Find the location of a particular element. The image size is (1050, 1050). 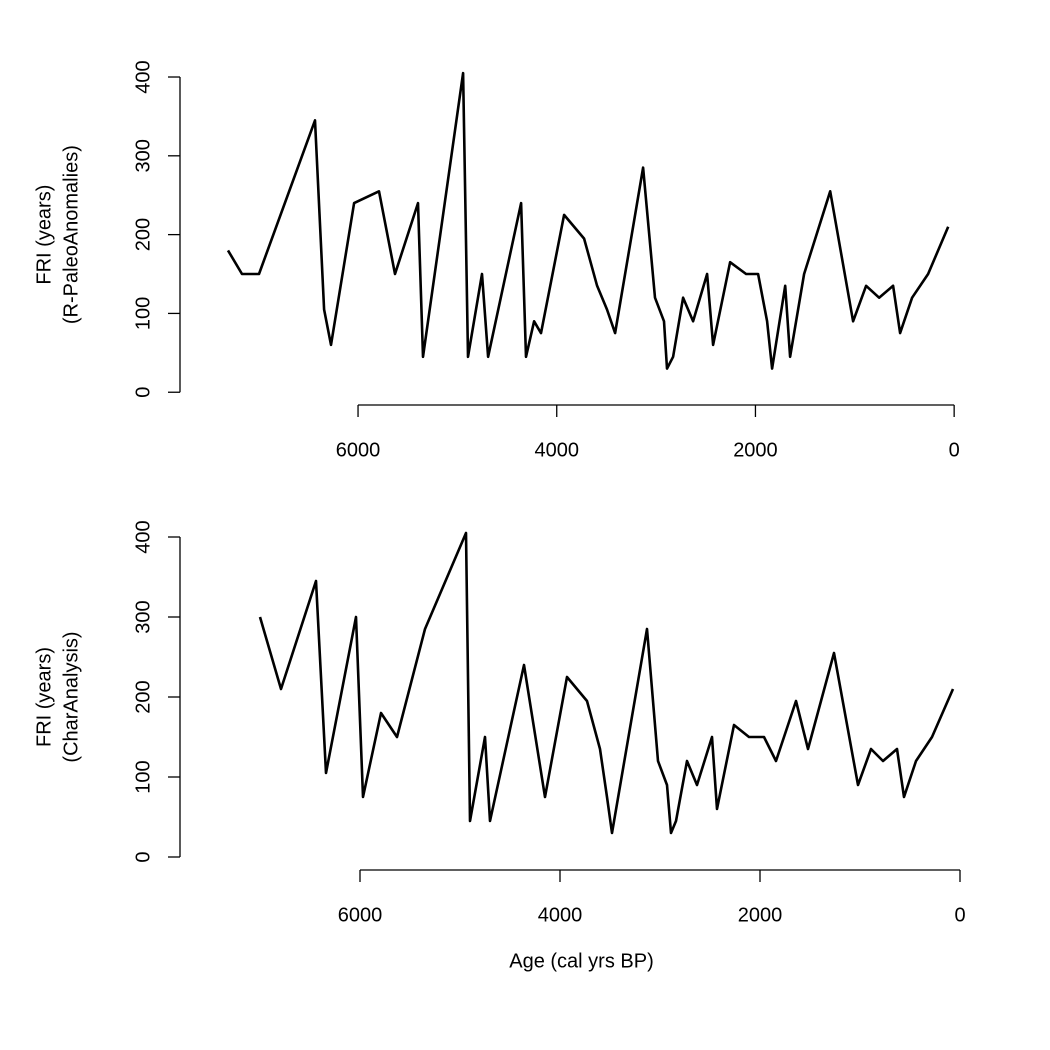

y-axis-label: (CharAnalysis) is located at coordinates (71, 696).